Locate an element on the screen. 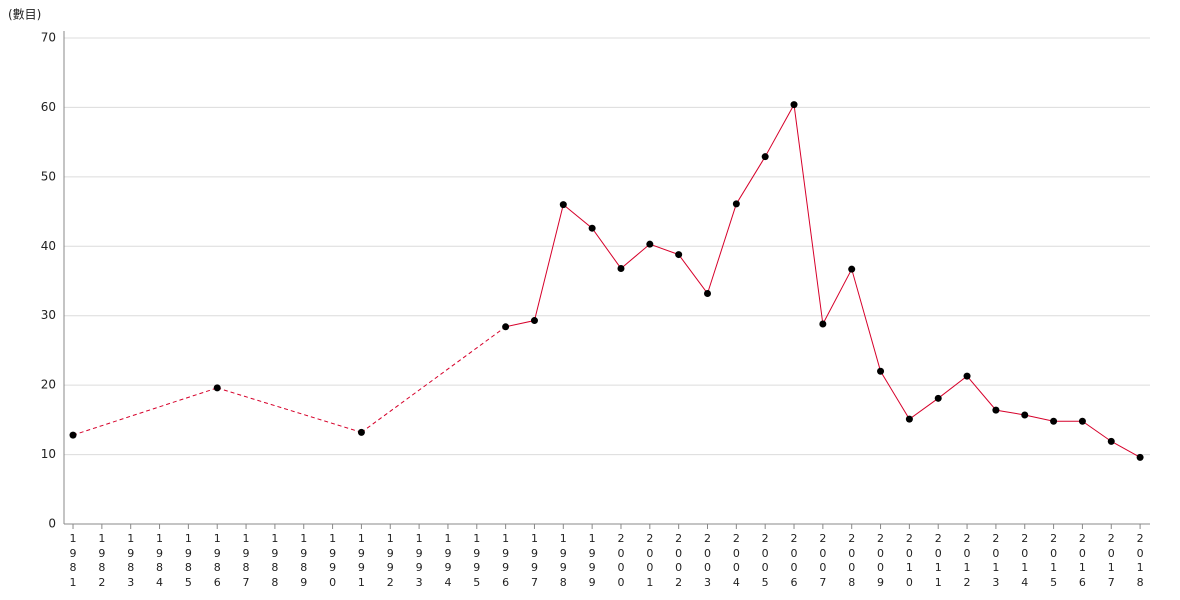 This screenshot has width=1180, height=600. x-tick-label: 2002 is located at coordinates (679, 560).